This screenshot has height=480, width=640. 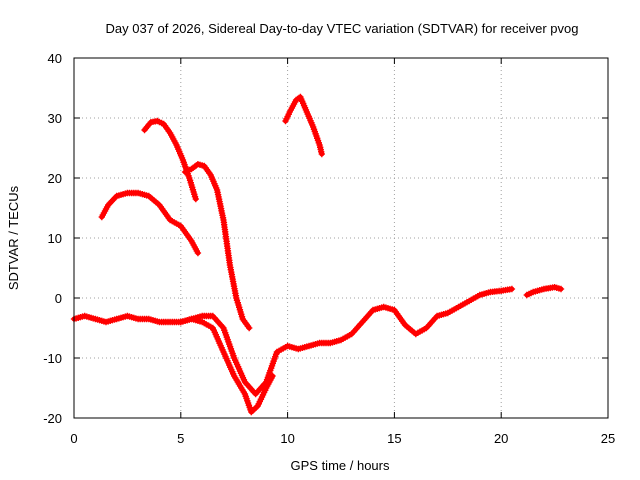 What do you see at coordinates (52, 358) in the screenshot?
I see `y-tick-label: -10` at bounding box center [52, 358].